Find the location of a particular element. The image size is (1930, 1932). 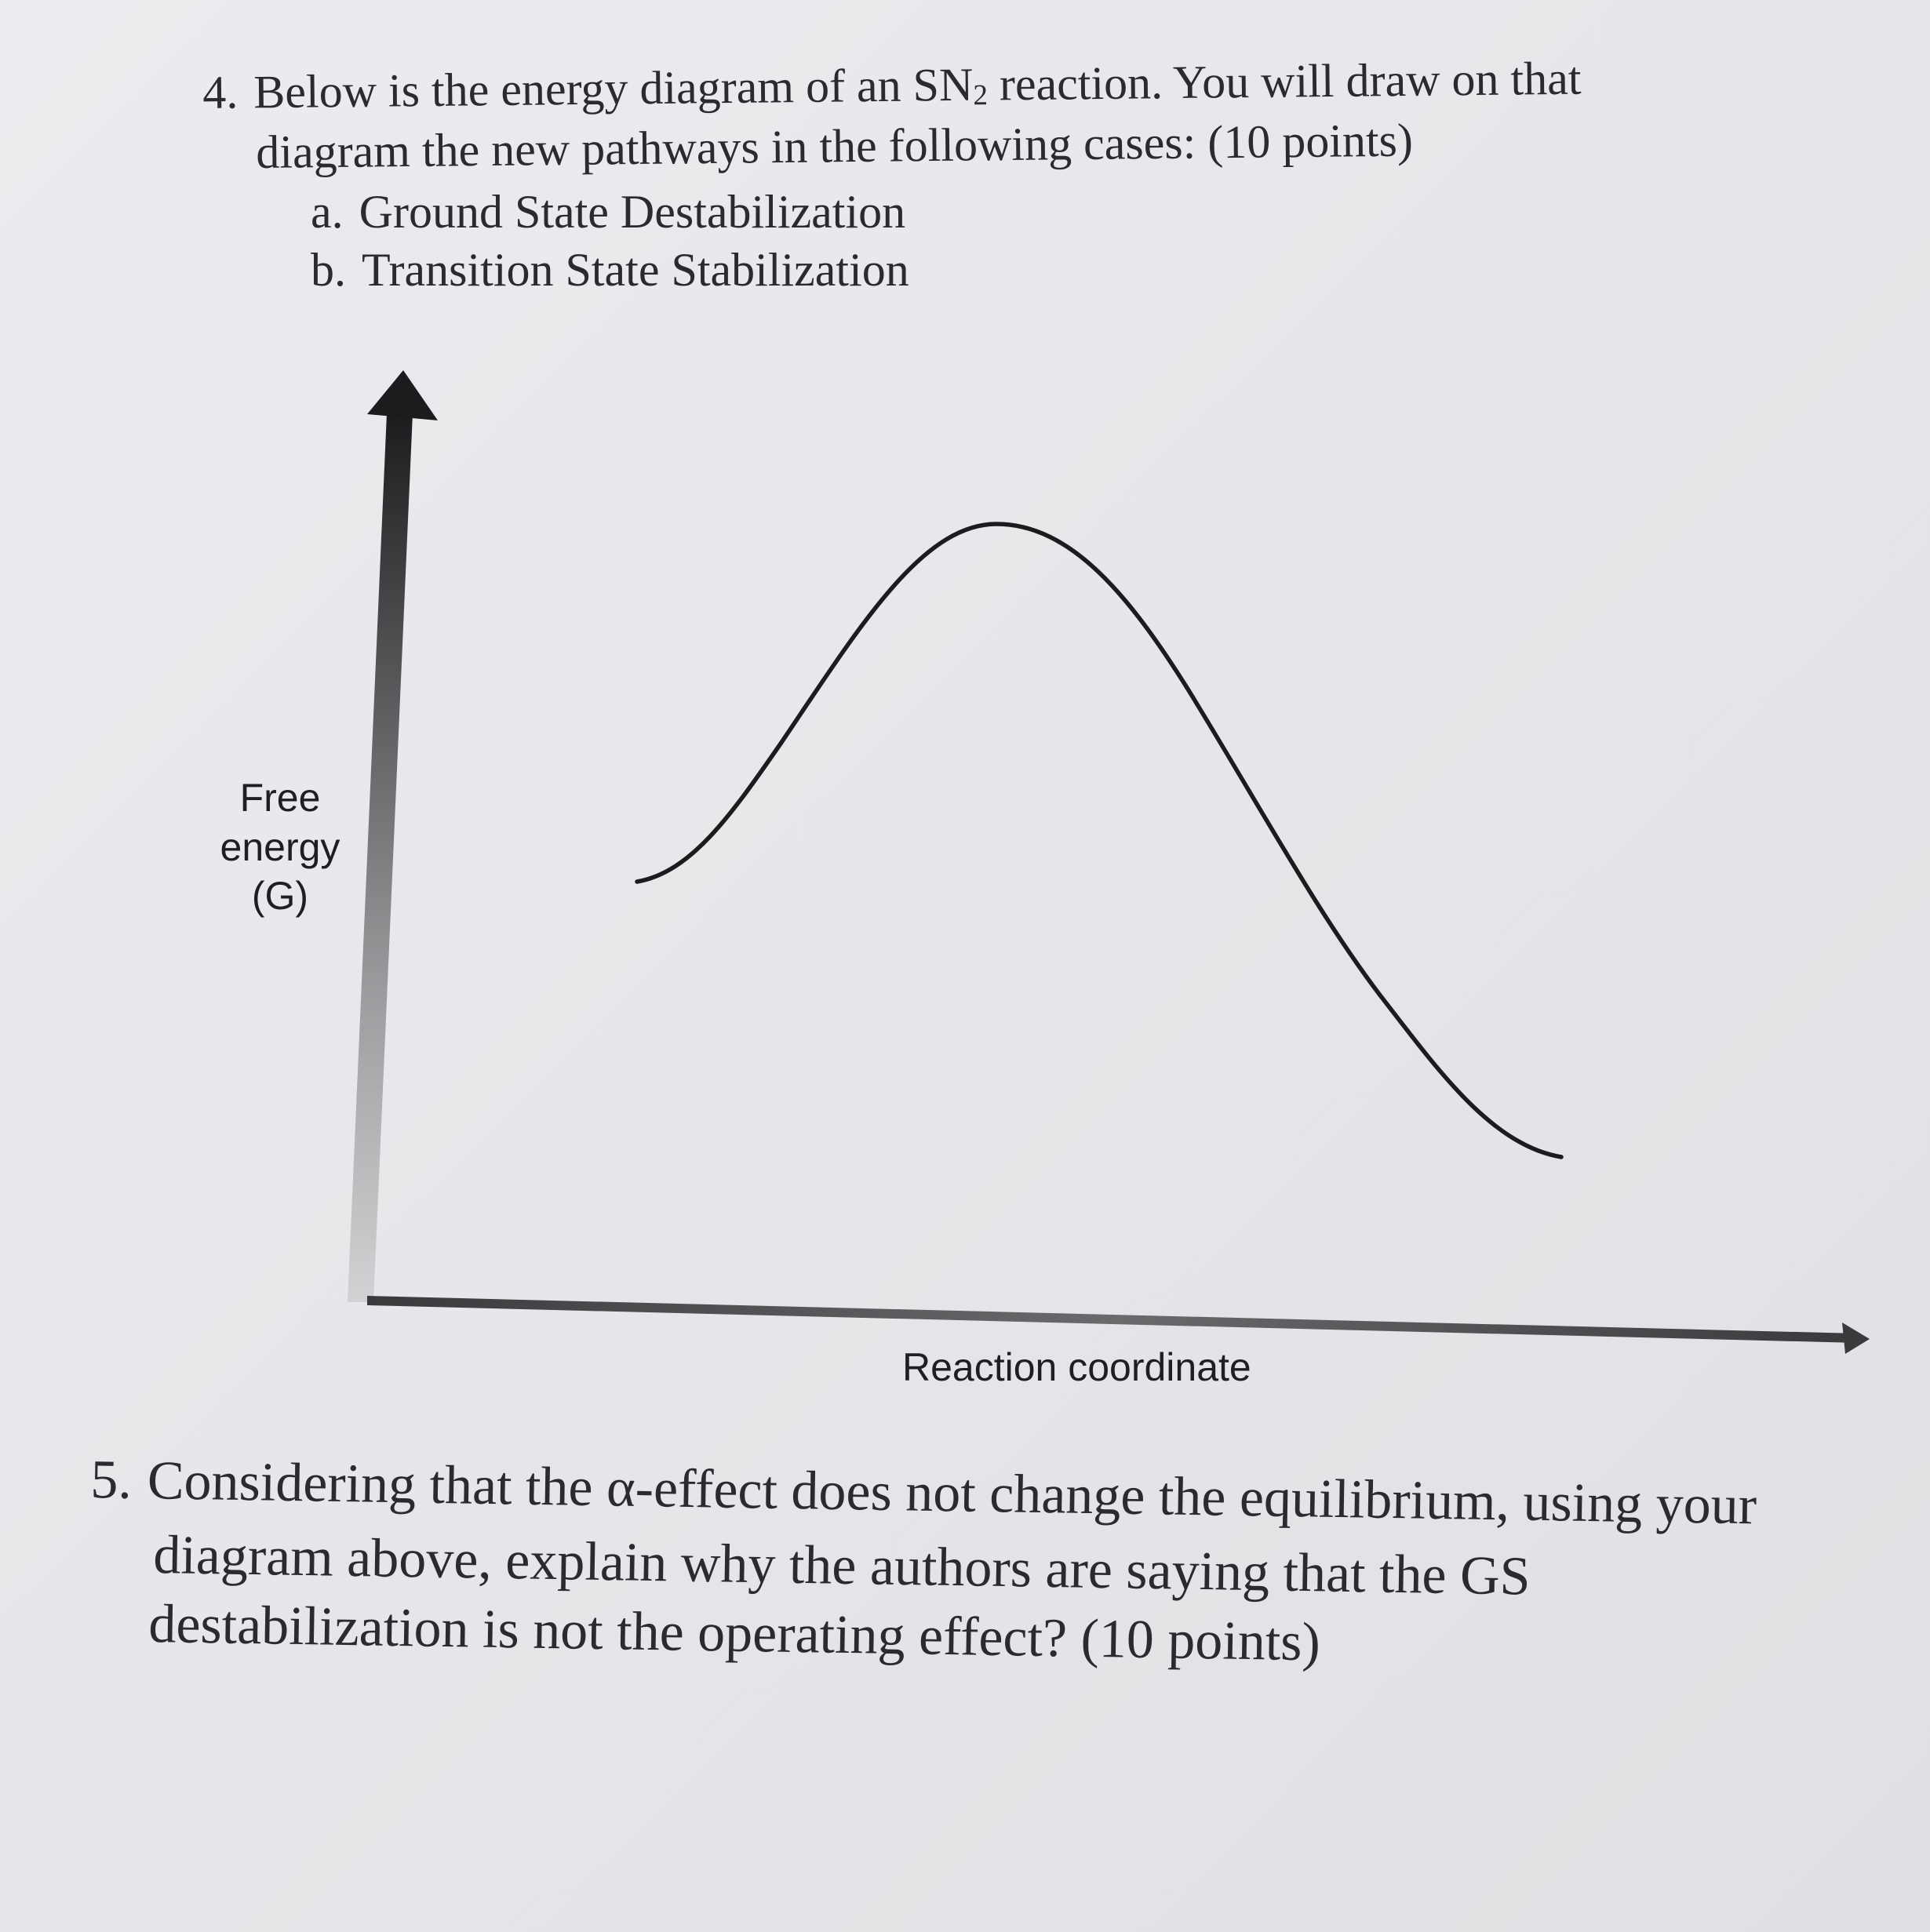

y-axis-label-line-1: Free is located at coordinates (280, 798).